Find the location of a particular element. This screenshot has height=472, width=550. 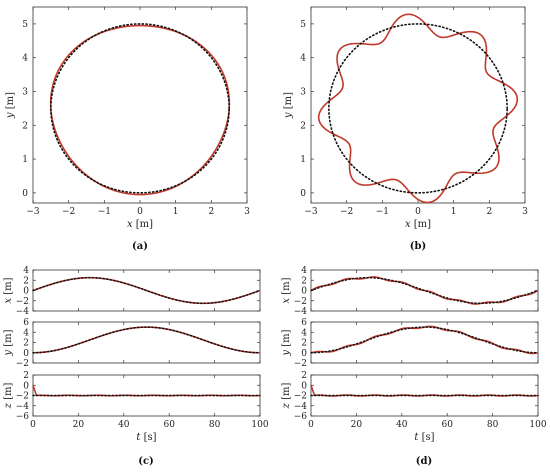

y-tick-label: 3 is located at coordinates (25, 92).